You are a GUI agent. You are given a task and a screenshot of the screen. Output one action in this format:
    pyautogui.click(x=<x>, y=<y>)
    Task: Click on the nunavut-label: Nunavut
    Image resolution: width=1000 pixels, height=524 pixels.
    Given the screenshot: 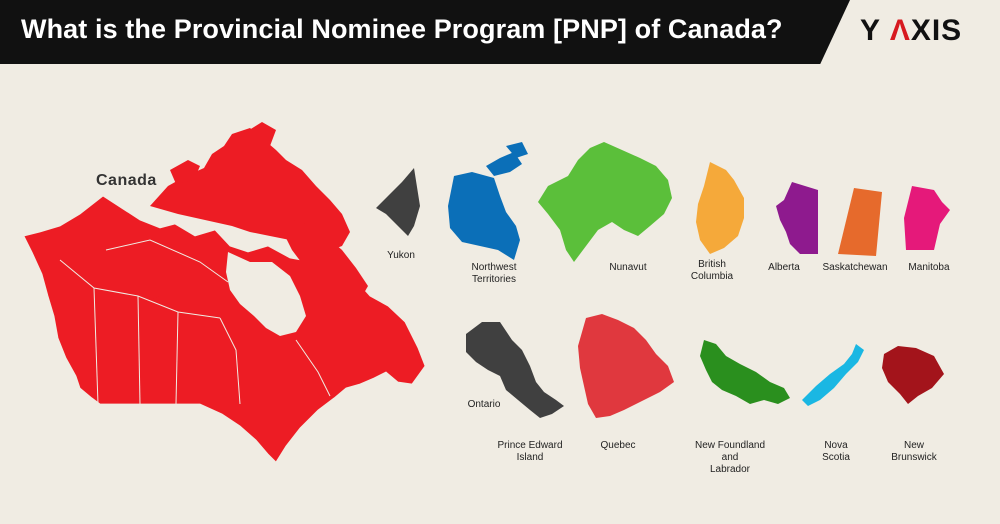 What is the action you would take?
    pyautogui.click(x=628, y=267)
    